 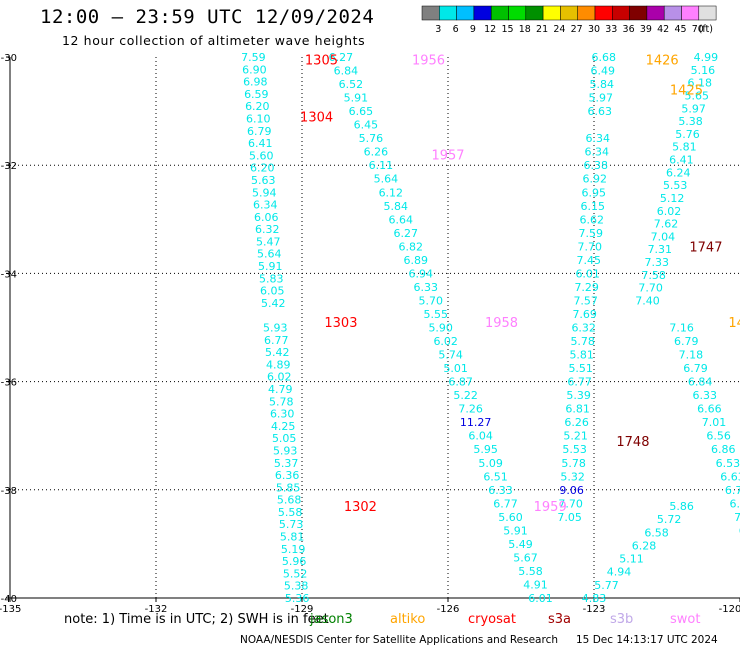 I want to click on x-tick-label: -120, so click(x=729, y=609).